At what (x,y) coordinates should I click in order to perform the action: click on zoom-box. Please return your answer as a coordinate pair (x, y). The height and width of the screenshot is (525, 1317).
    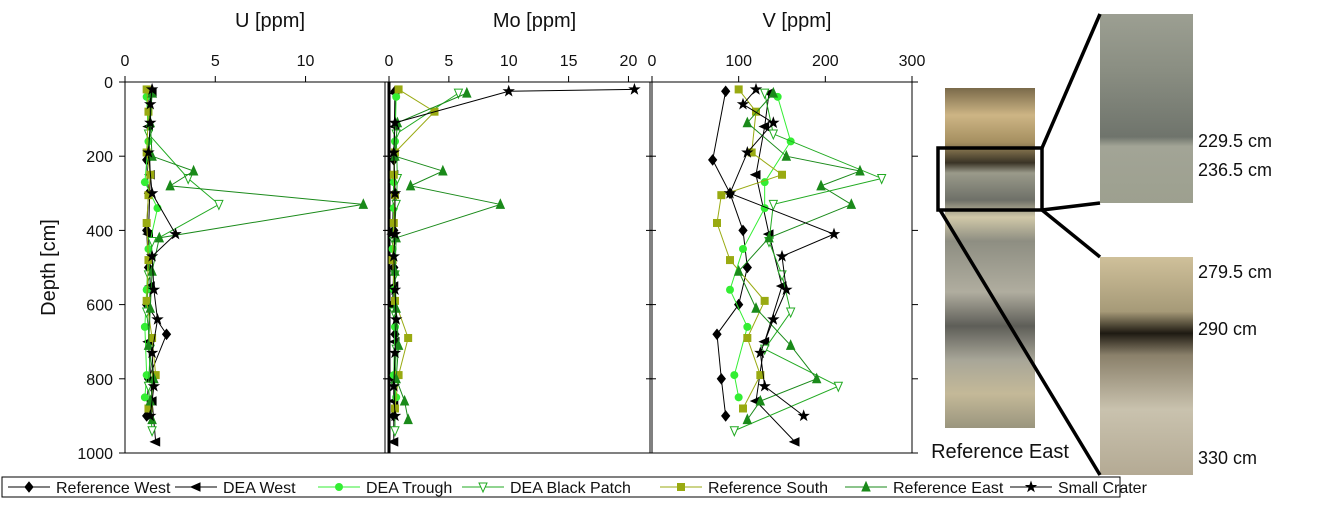
    Looking at the image, I should click on (990, 179).